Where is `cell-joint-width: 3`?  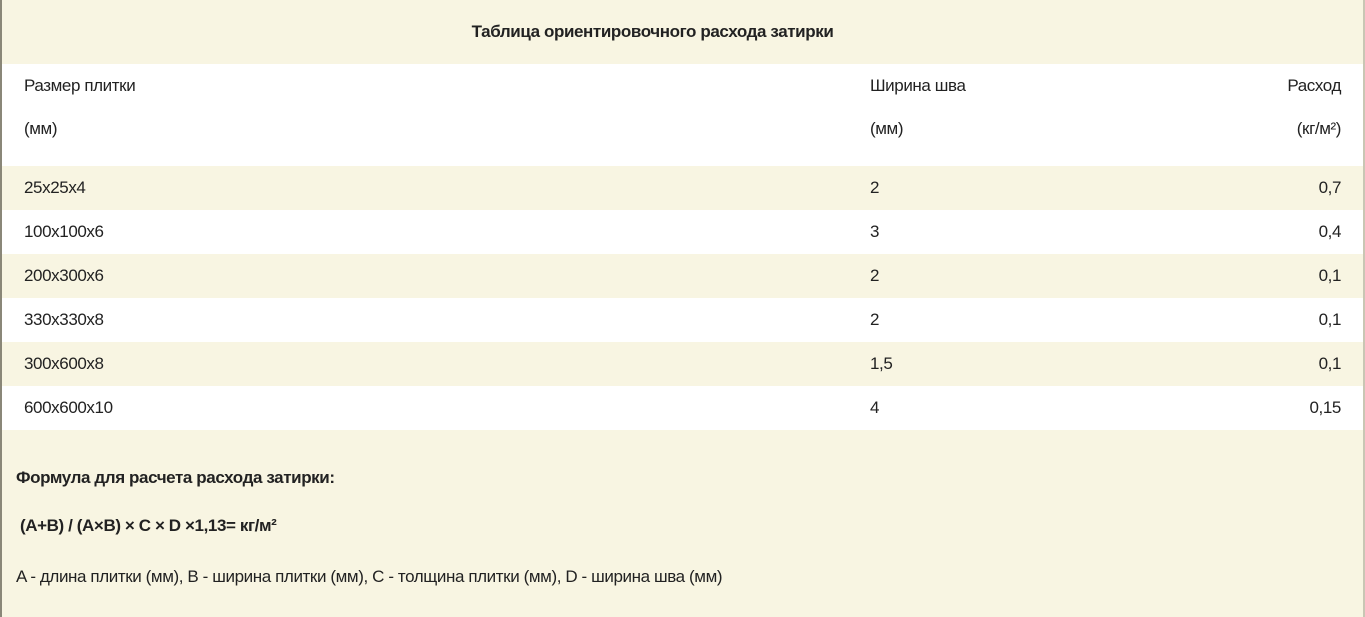 cell-joint-width: 3 is located at coordinates (875, 231).